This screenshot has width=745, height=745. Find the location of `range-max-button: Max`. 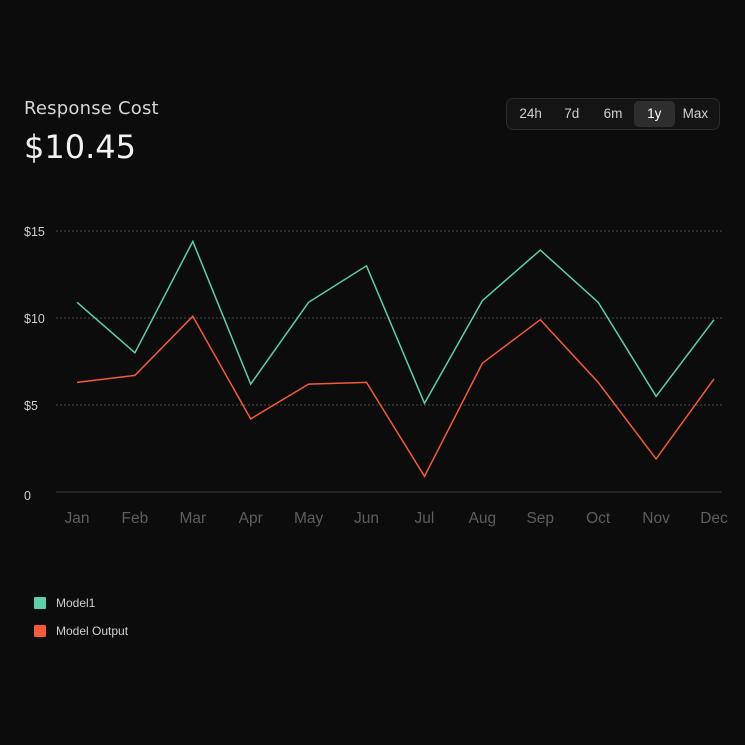

range-max-button: Max is located at coordinates (695, 113).